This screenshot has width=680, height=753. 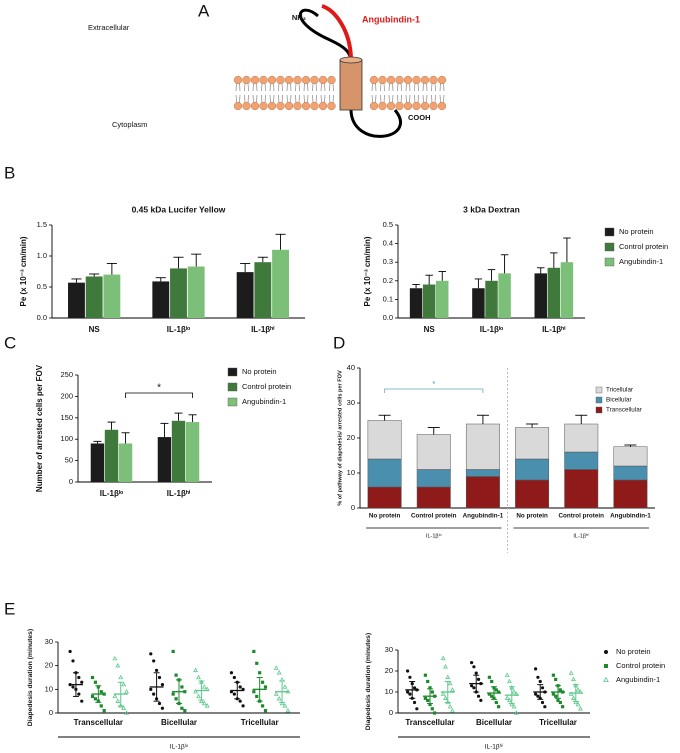 I want to click on y-tick-label: 250, so click(x=66, y=374).